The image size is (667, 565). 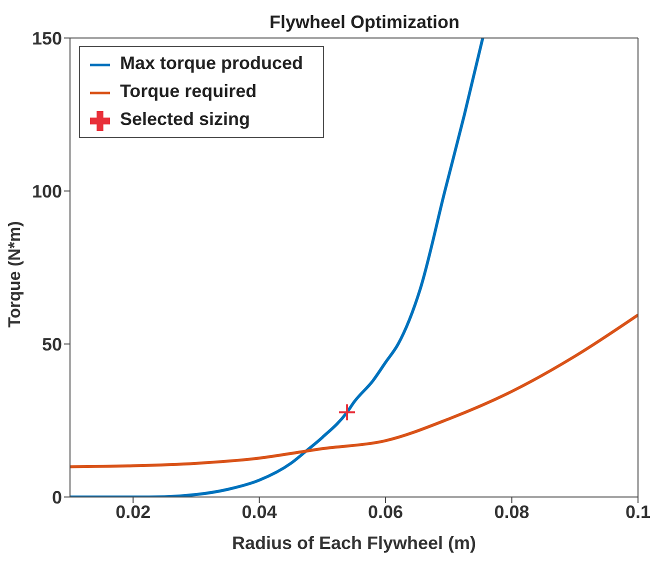 What do you see at coordinates (52, 344) in the screenshot?
I see `y-tick-label: 50` at bounding box center [52, 344].